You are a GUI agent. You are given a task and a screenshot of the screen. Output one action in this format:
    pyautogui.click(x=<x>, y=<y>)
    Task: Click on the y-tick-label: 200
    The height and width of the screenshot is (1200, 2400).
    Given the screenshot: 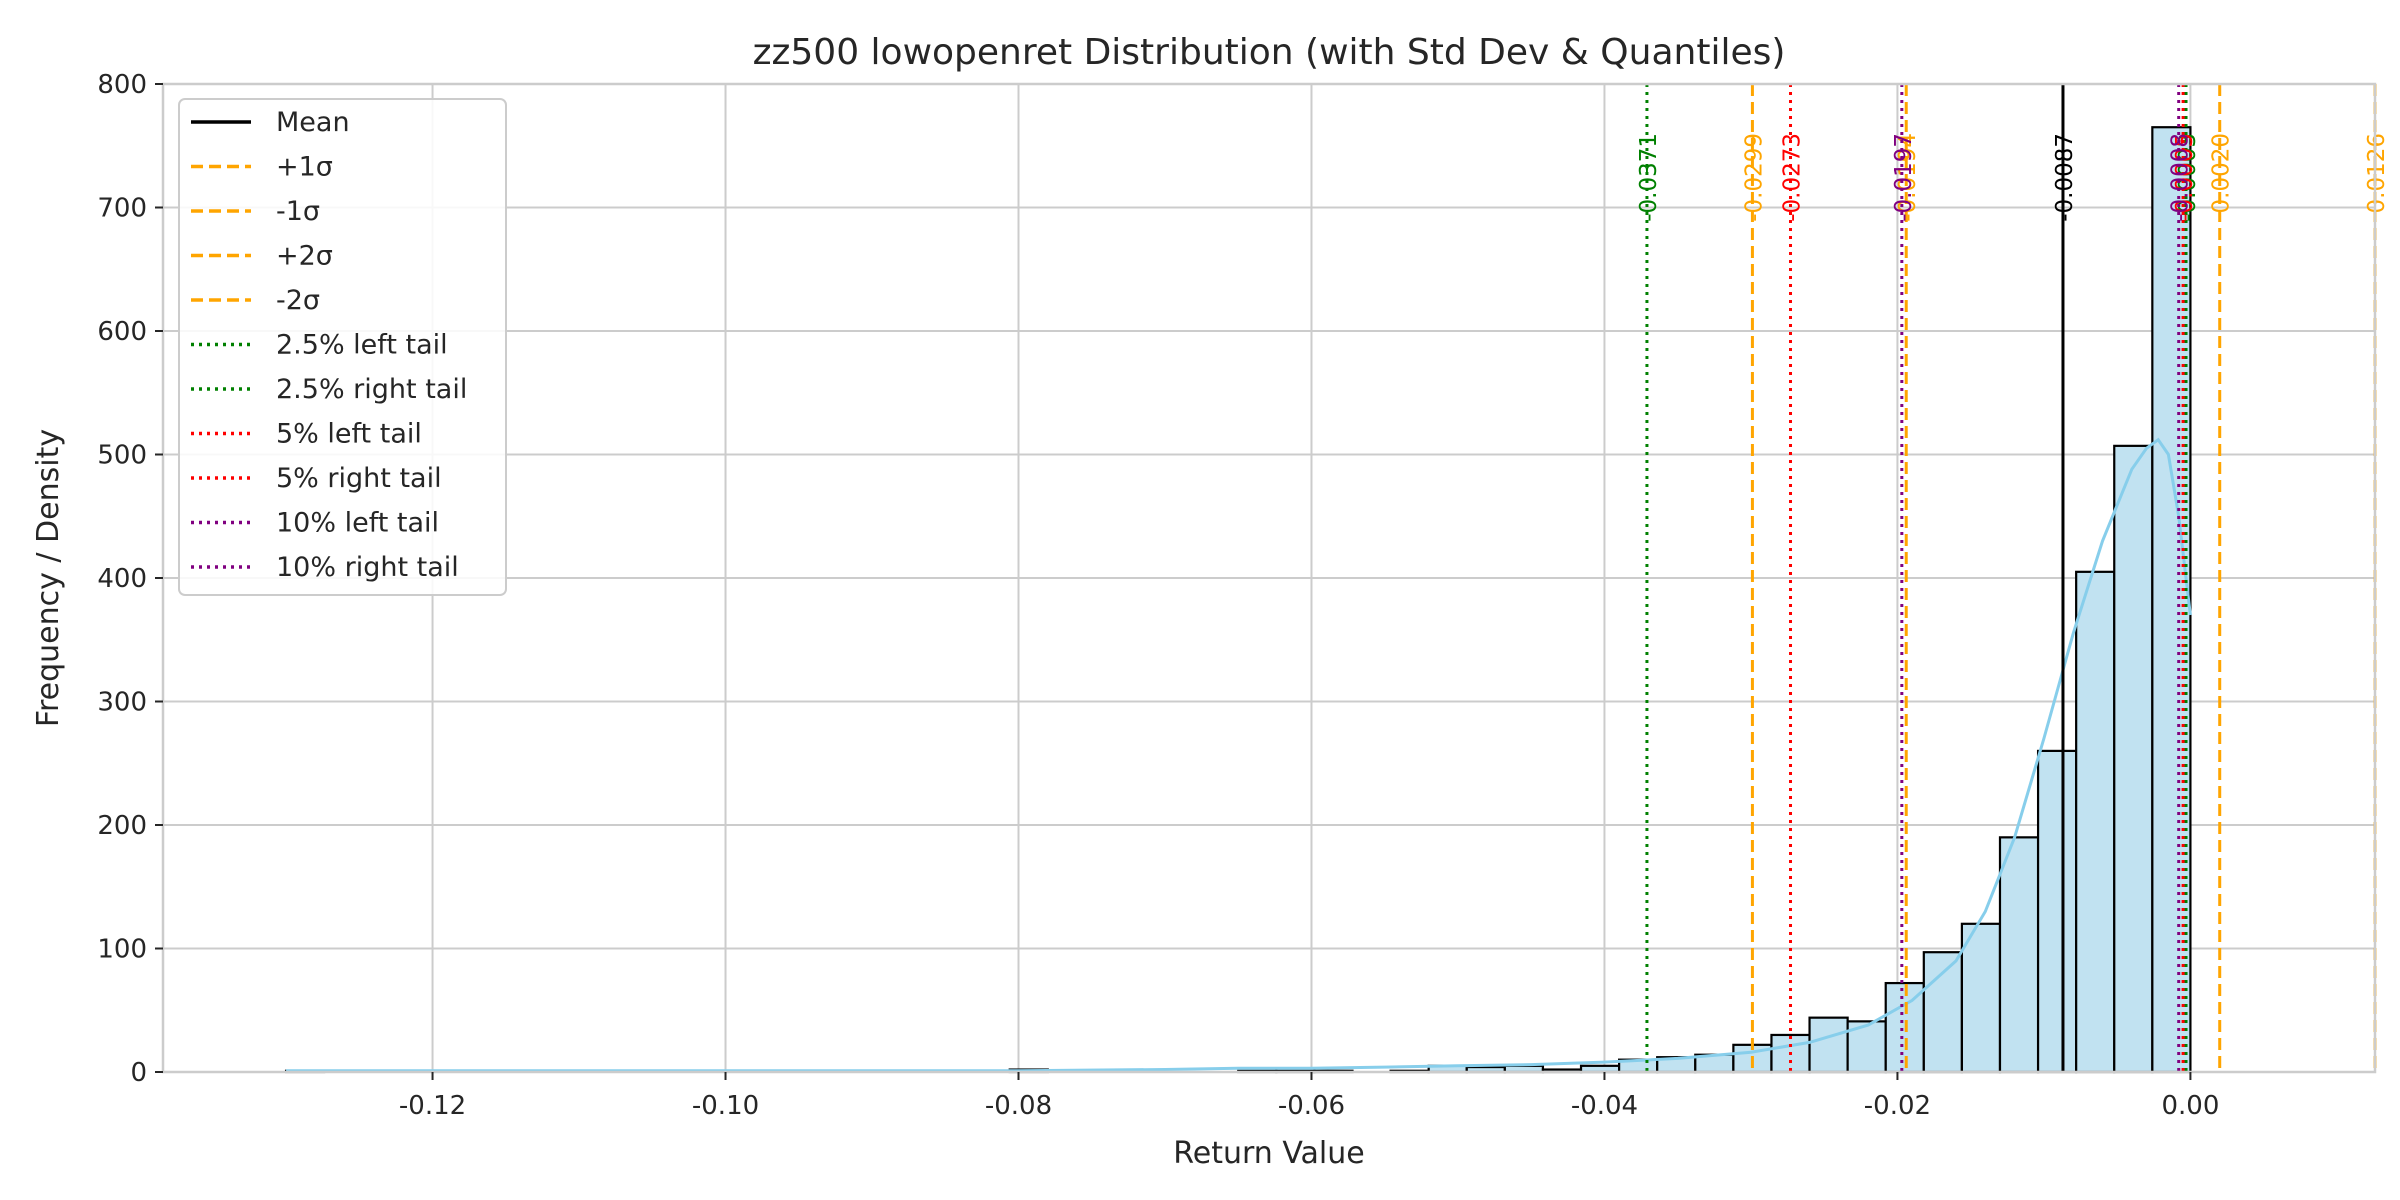 What is the action you would take?
    pyautogui.click(x=122, y=826)
    